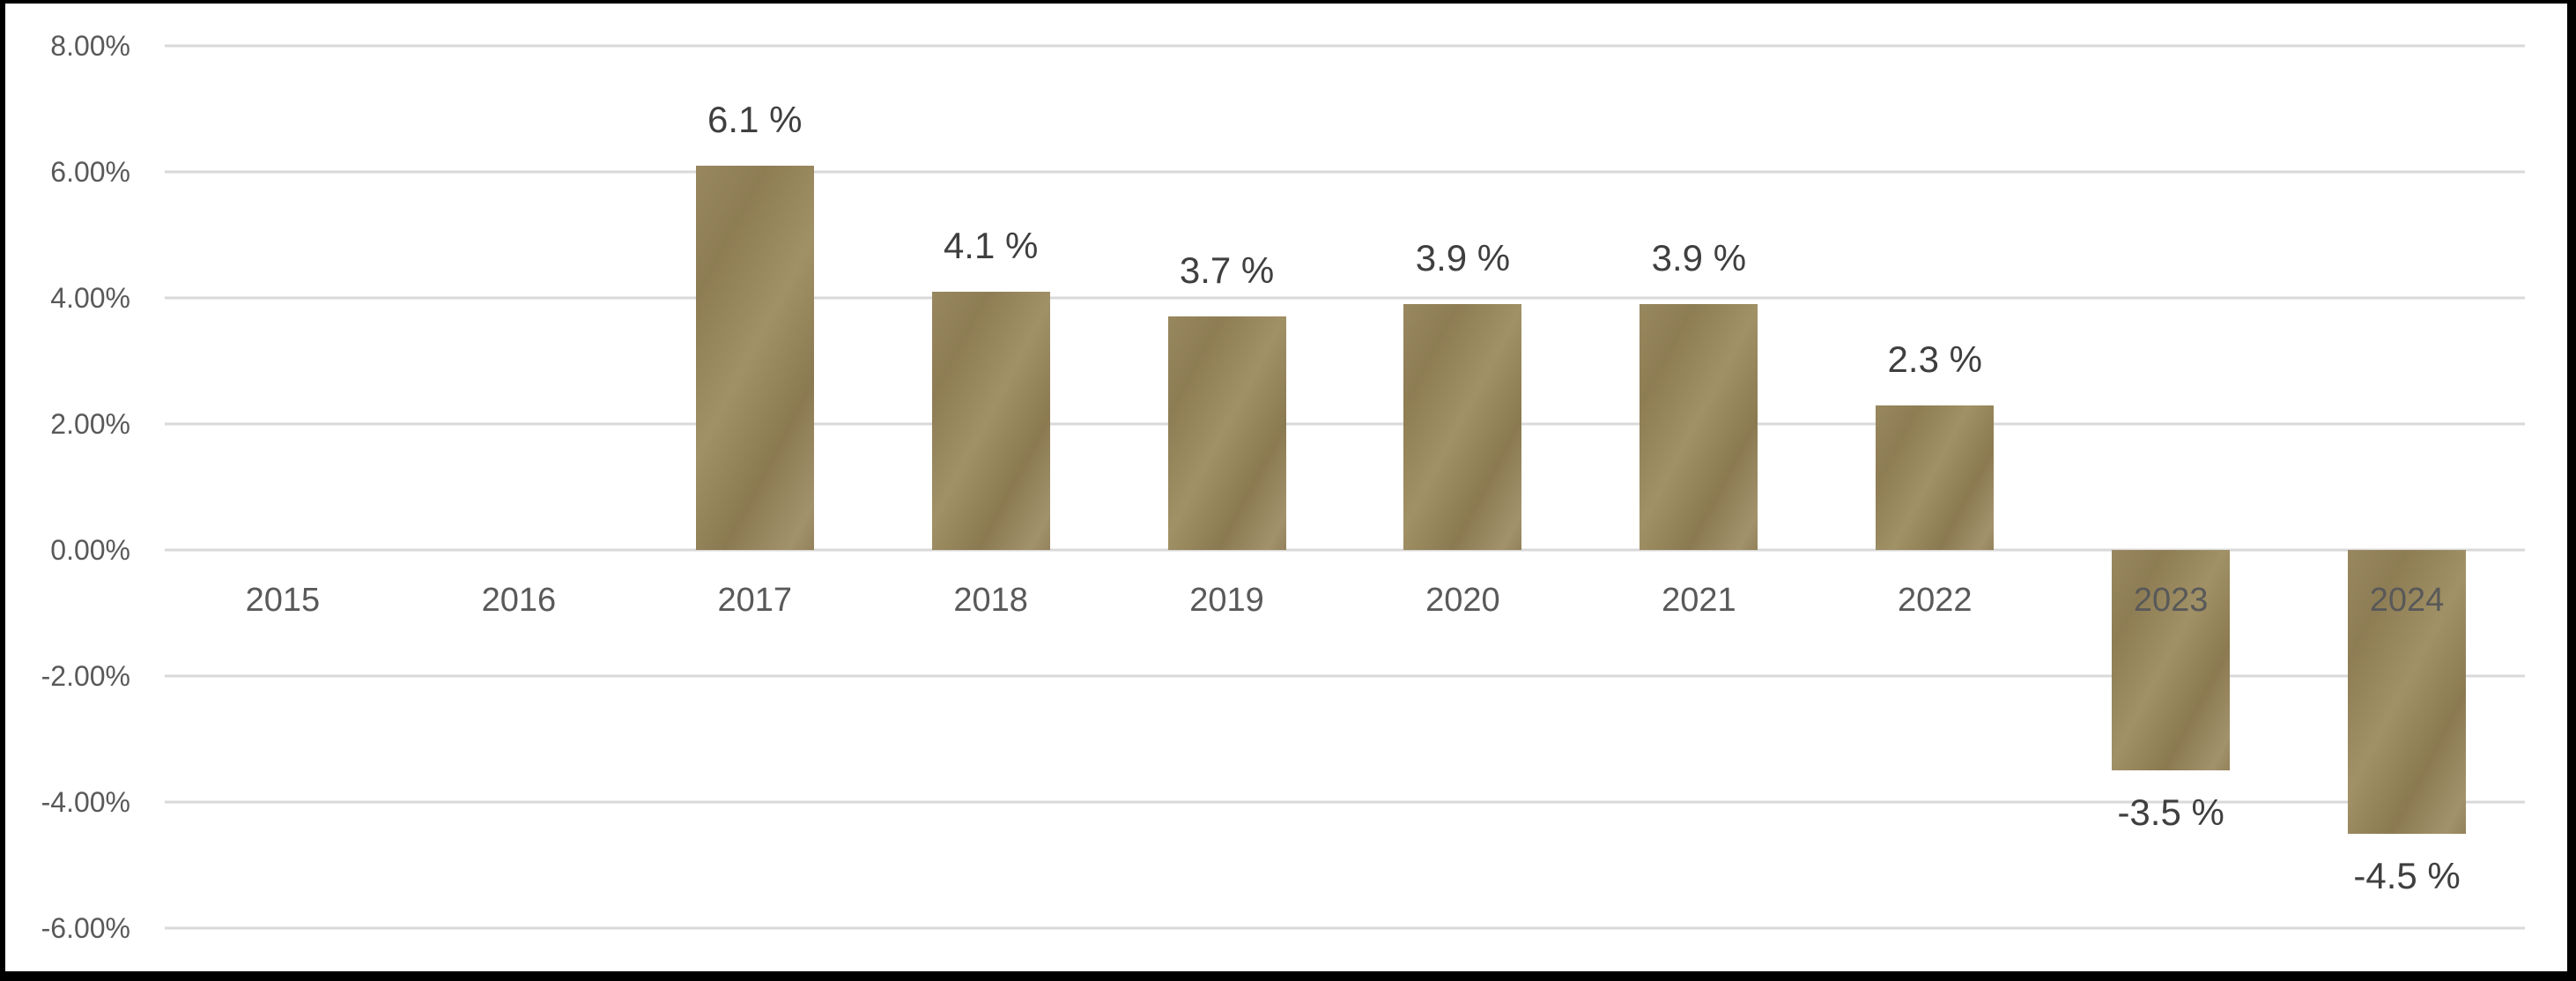 The image size is (2576, 981). What do you see at coordinates (991, 245) in the screenshot?
I see `data-label-2018: 4.1 %` at bounding box center [991, 245].